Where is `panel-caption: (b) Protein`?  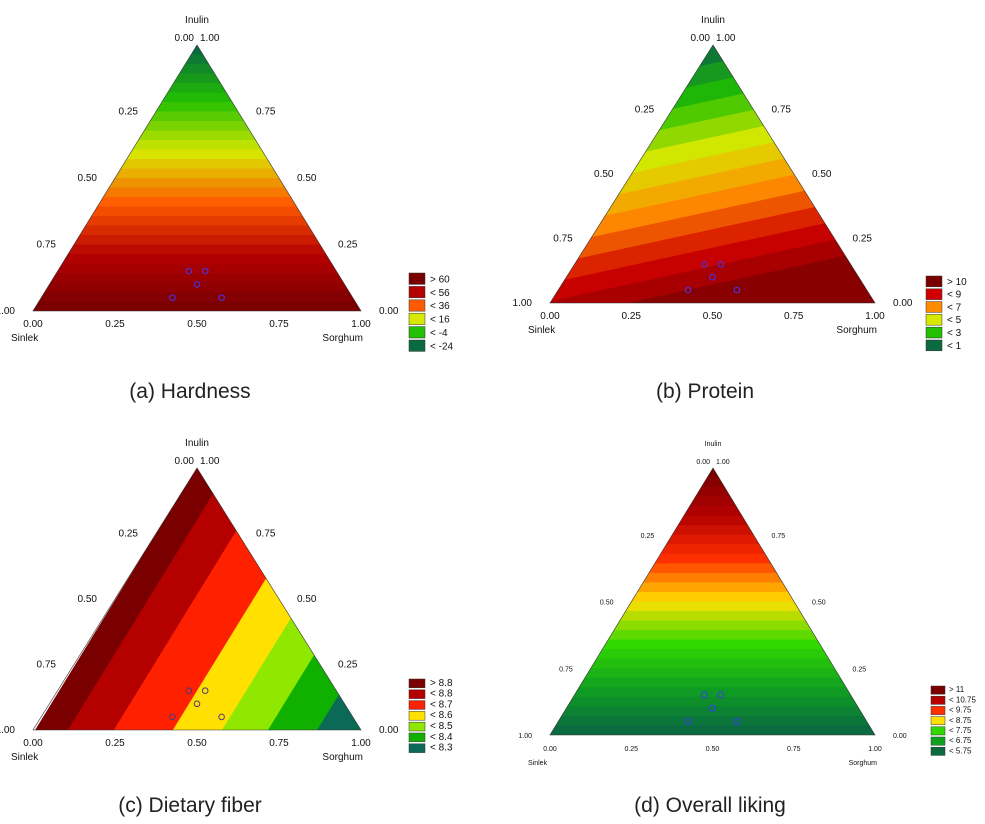
panel-caption: (b) Protein is located at coordinates (705, 391).